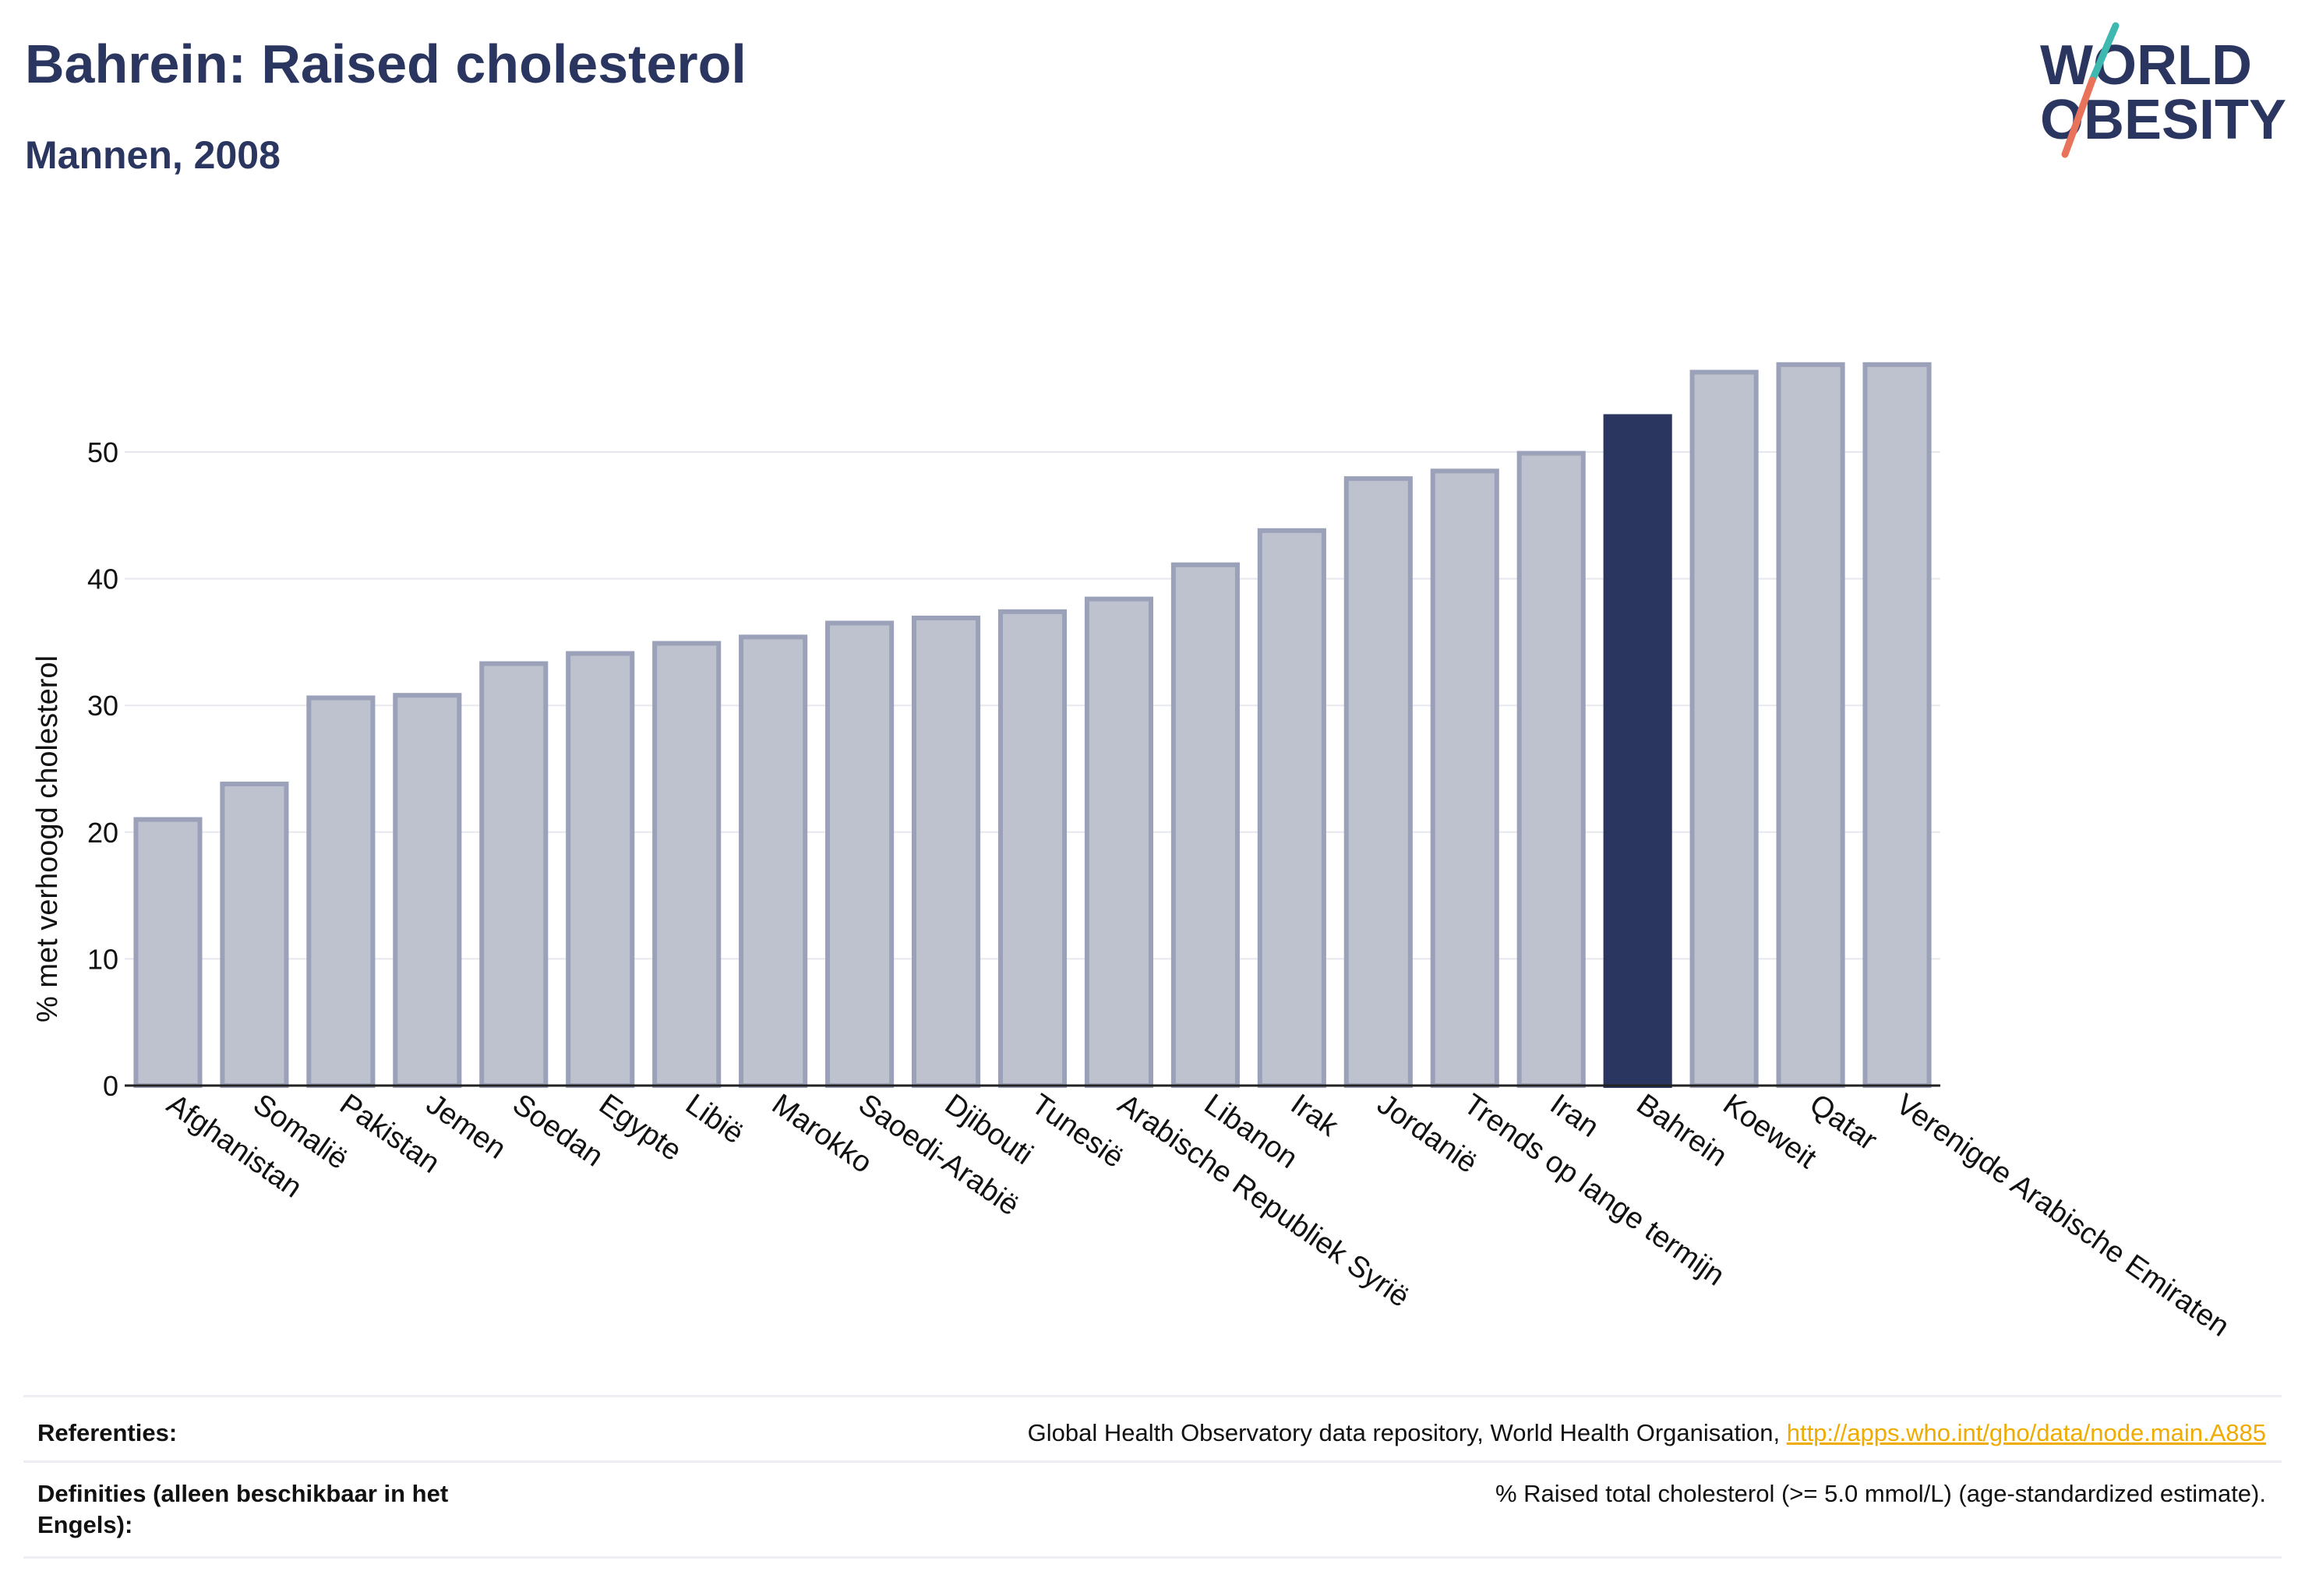 Image resolution: width=2305 pixels, height=1596 pixels. What do you see at coordinates (47, 838) in the screenshot?
I see `y-axis-label: % met verhoogd cholesterol` at bounding box center [47, 838].